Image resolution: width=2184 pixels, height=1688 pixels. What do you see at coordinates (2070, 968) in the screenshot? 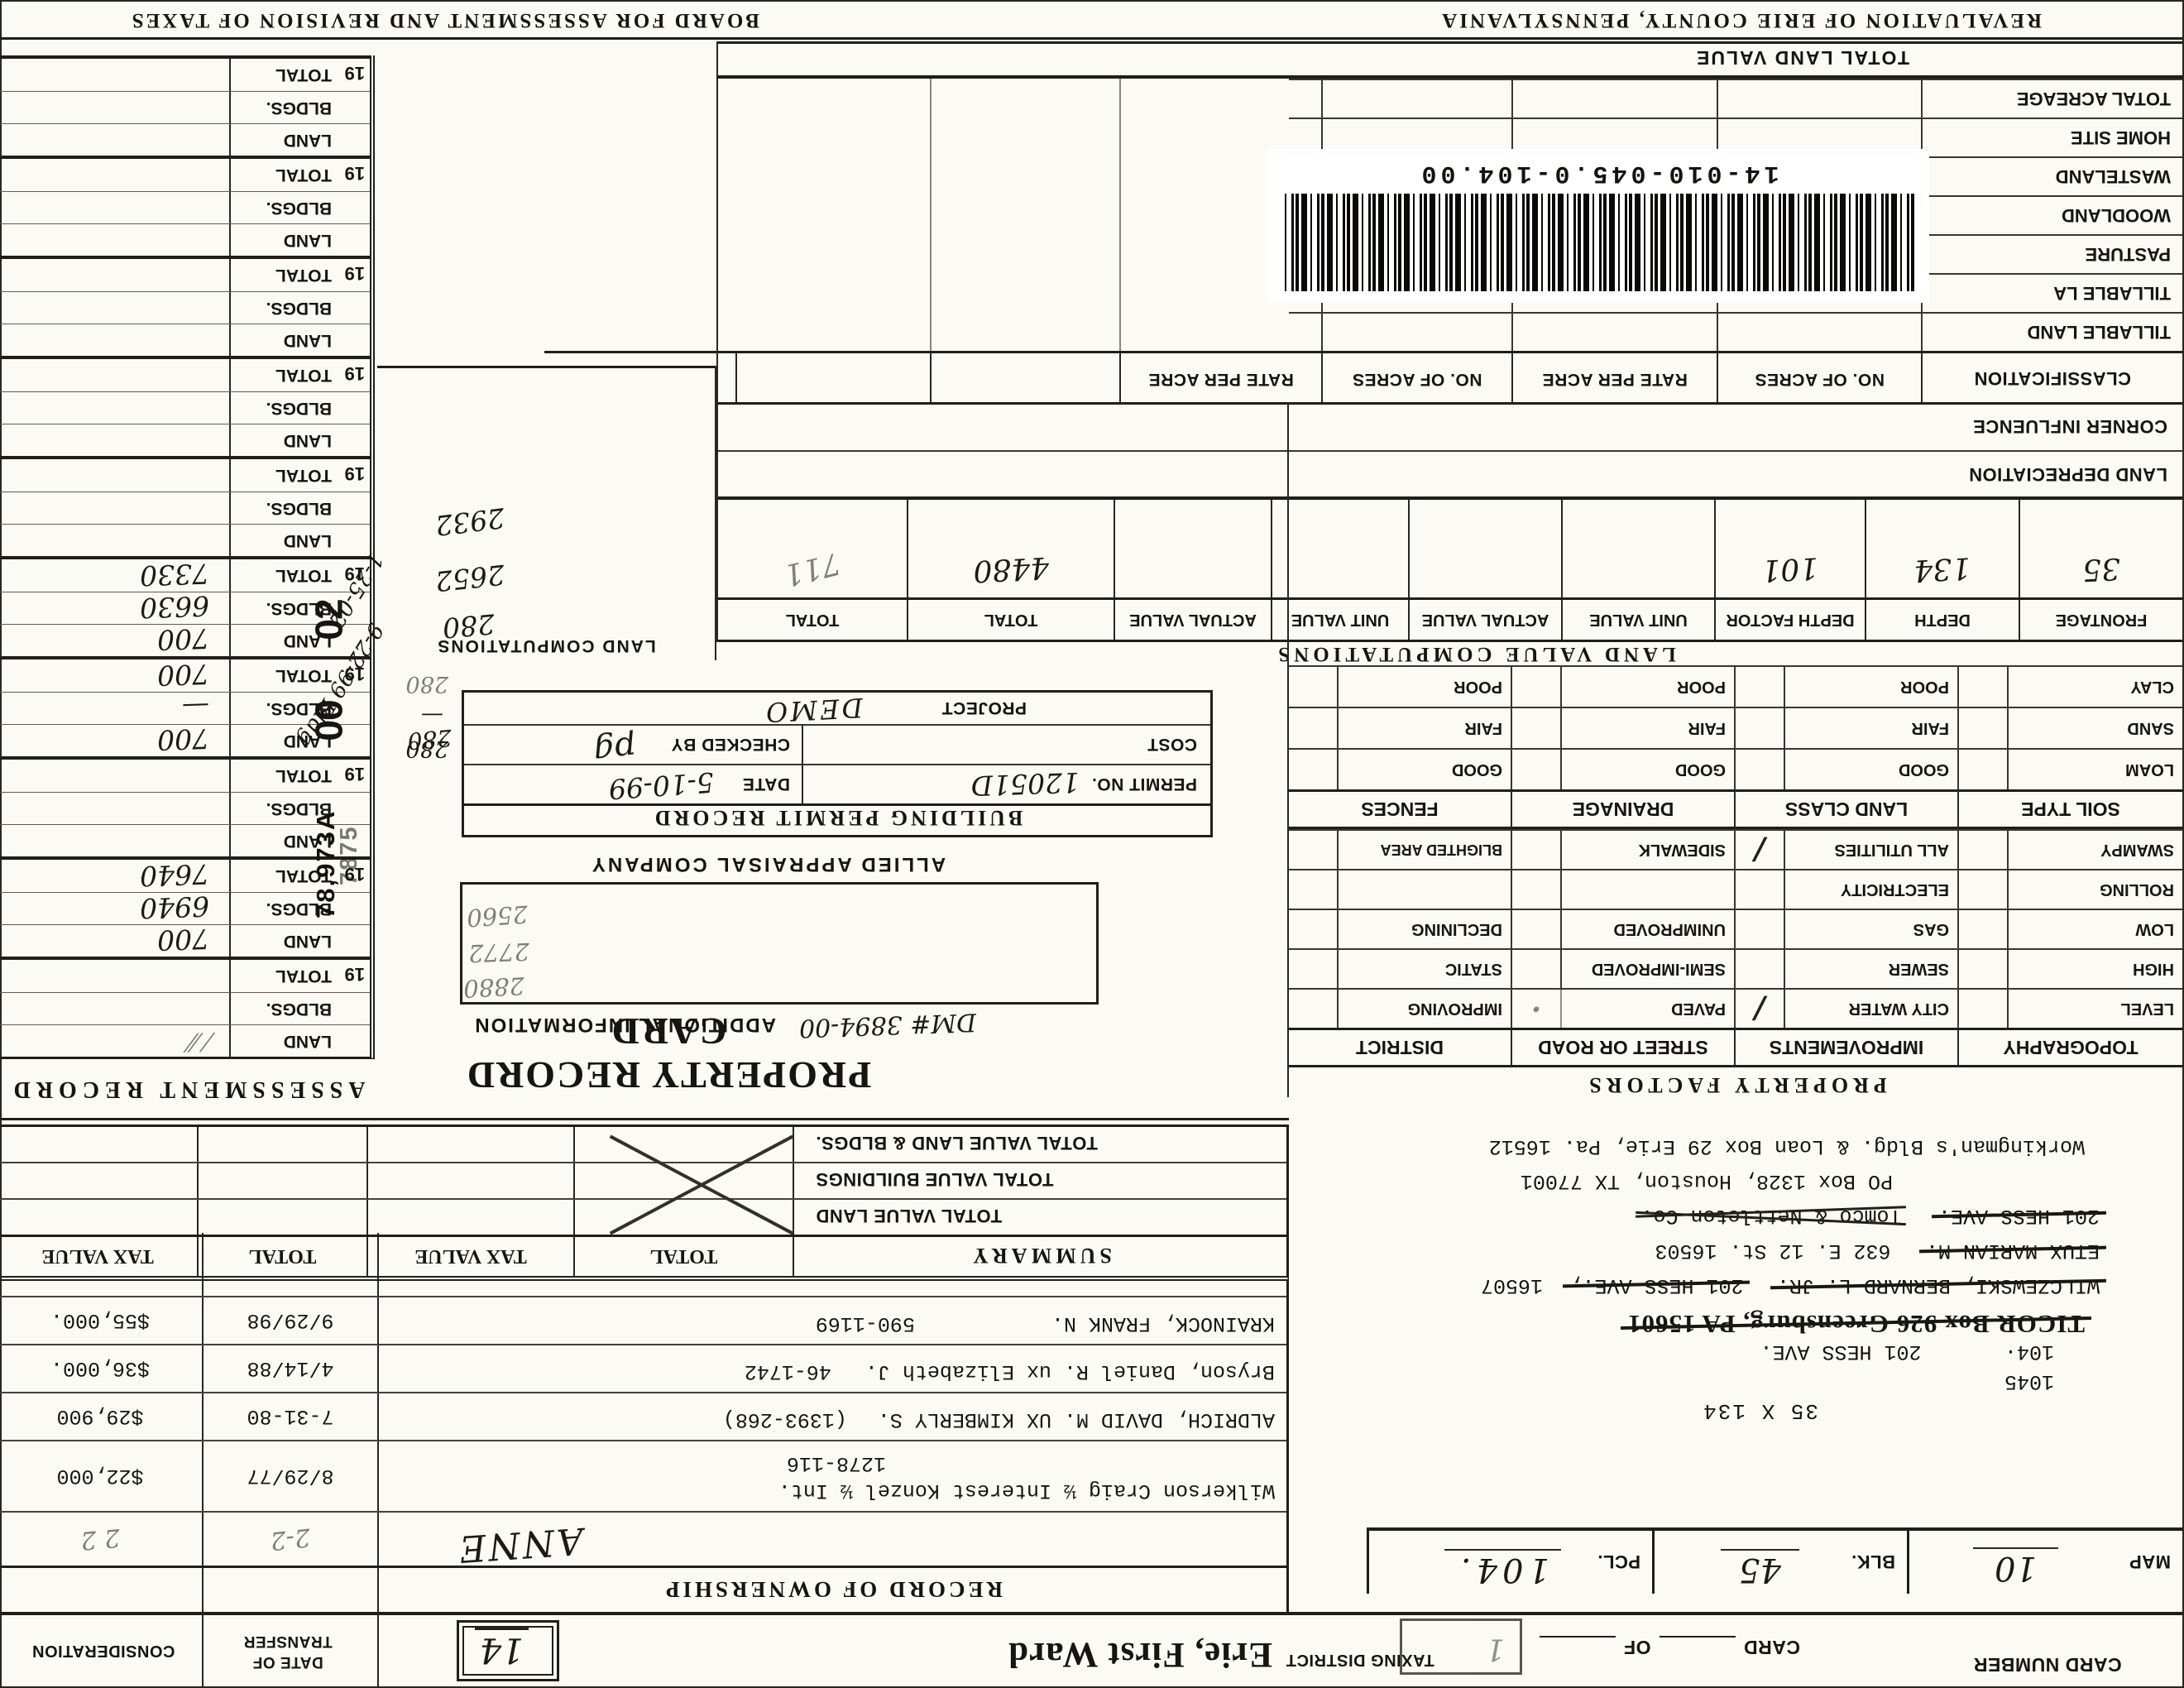
I see `factor-high: HIGH` at bounding box center [2070, 968].